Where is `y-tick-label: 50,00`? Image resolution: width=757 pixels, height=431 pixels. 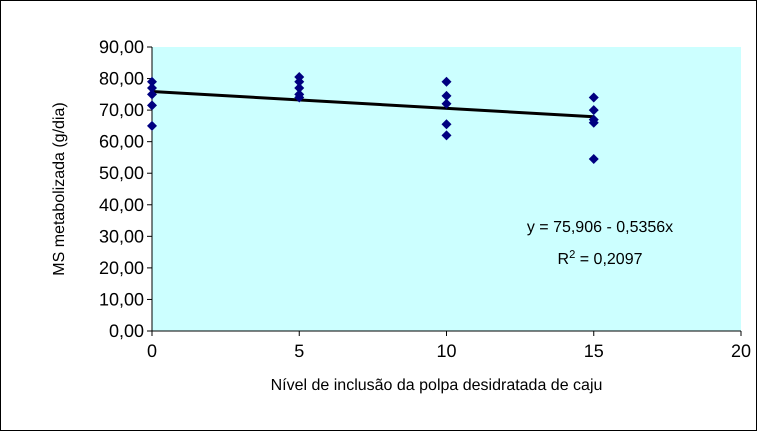
y-tick-label: 50,00 is located at coordinates (121, 173).